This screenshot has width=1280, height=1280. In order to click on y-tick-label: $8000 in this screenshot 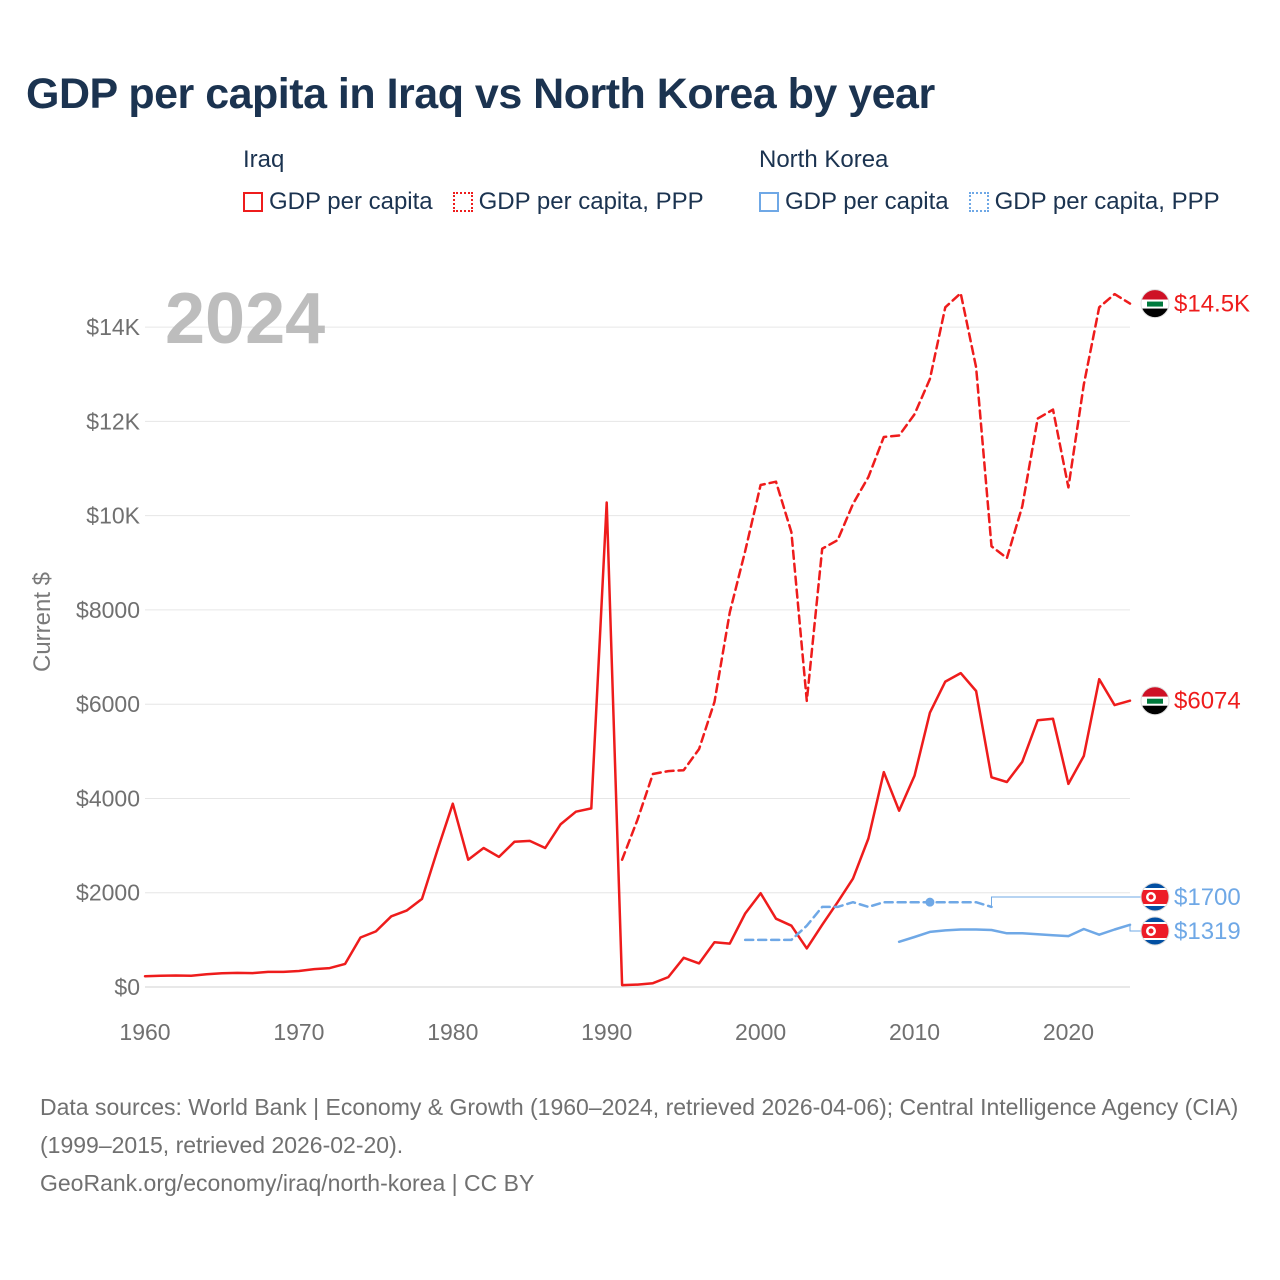, I will do `click(108, 610)`.